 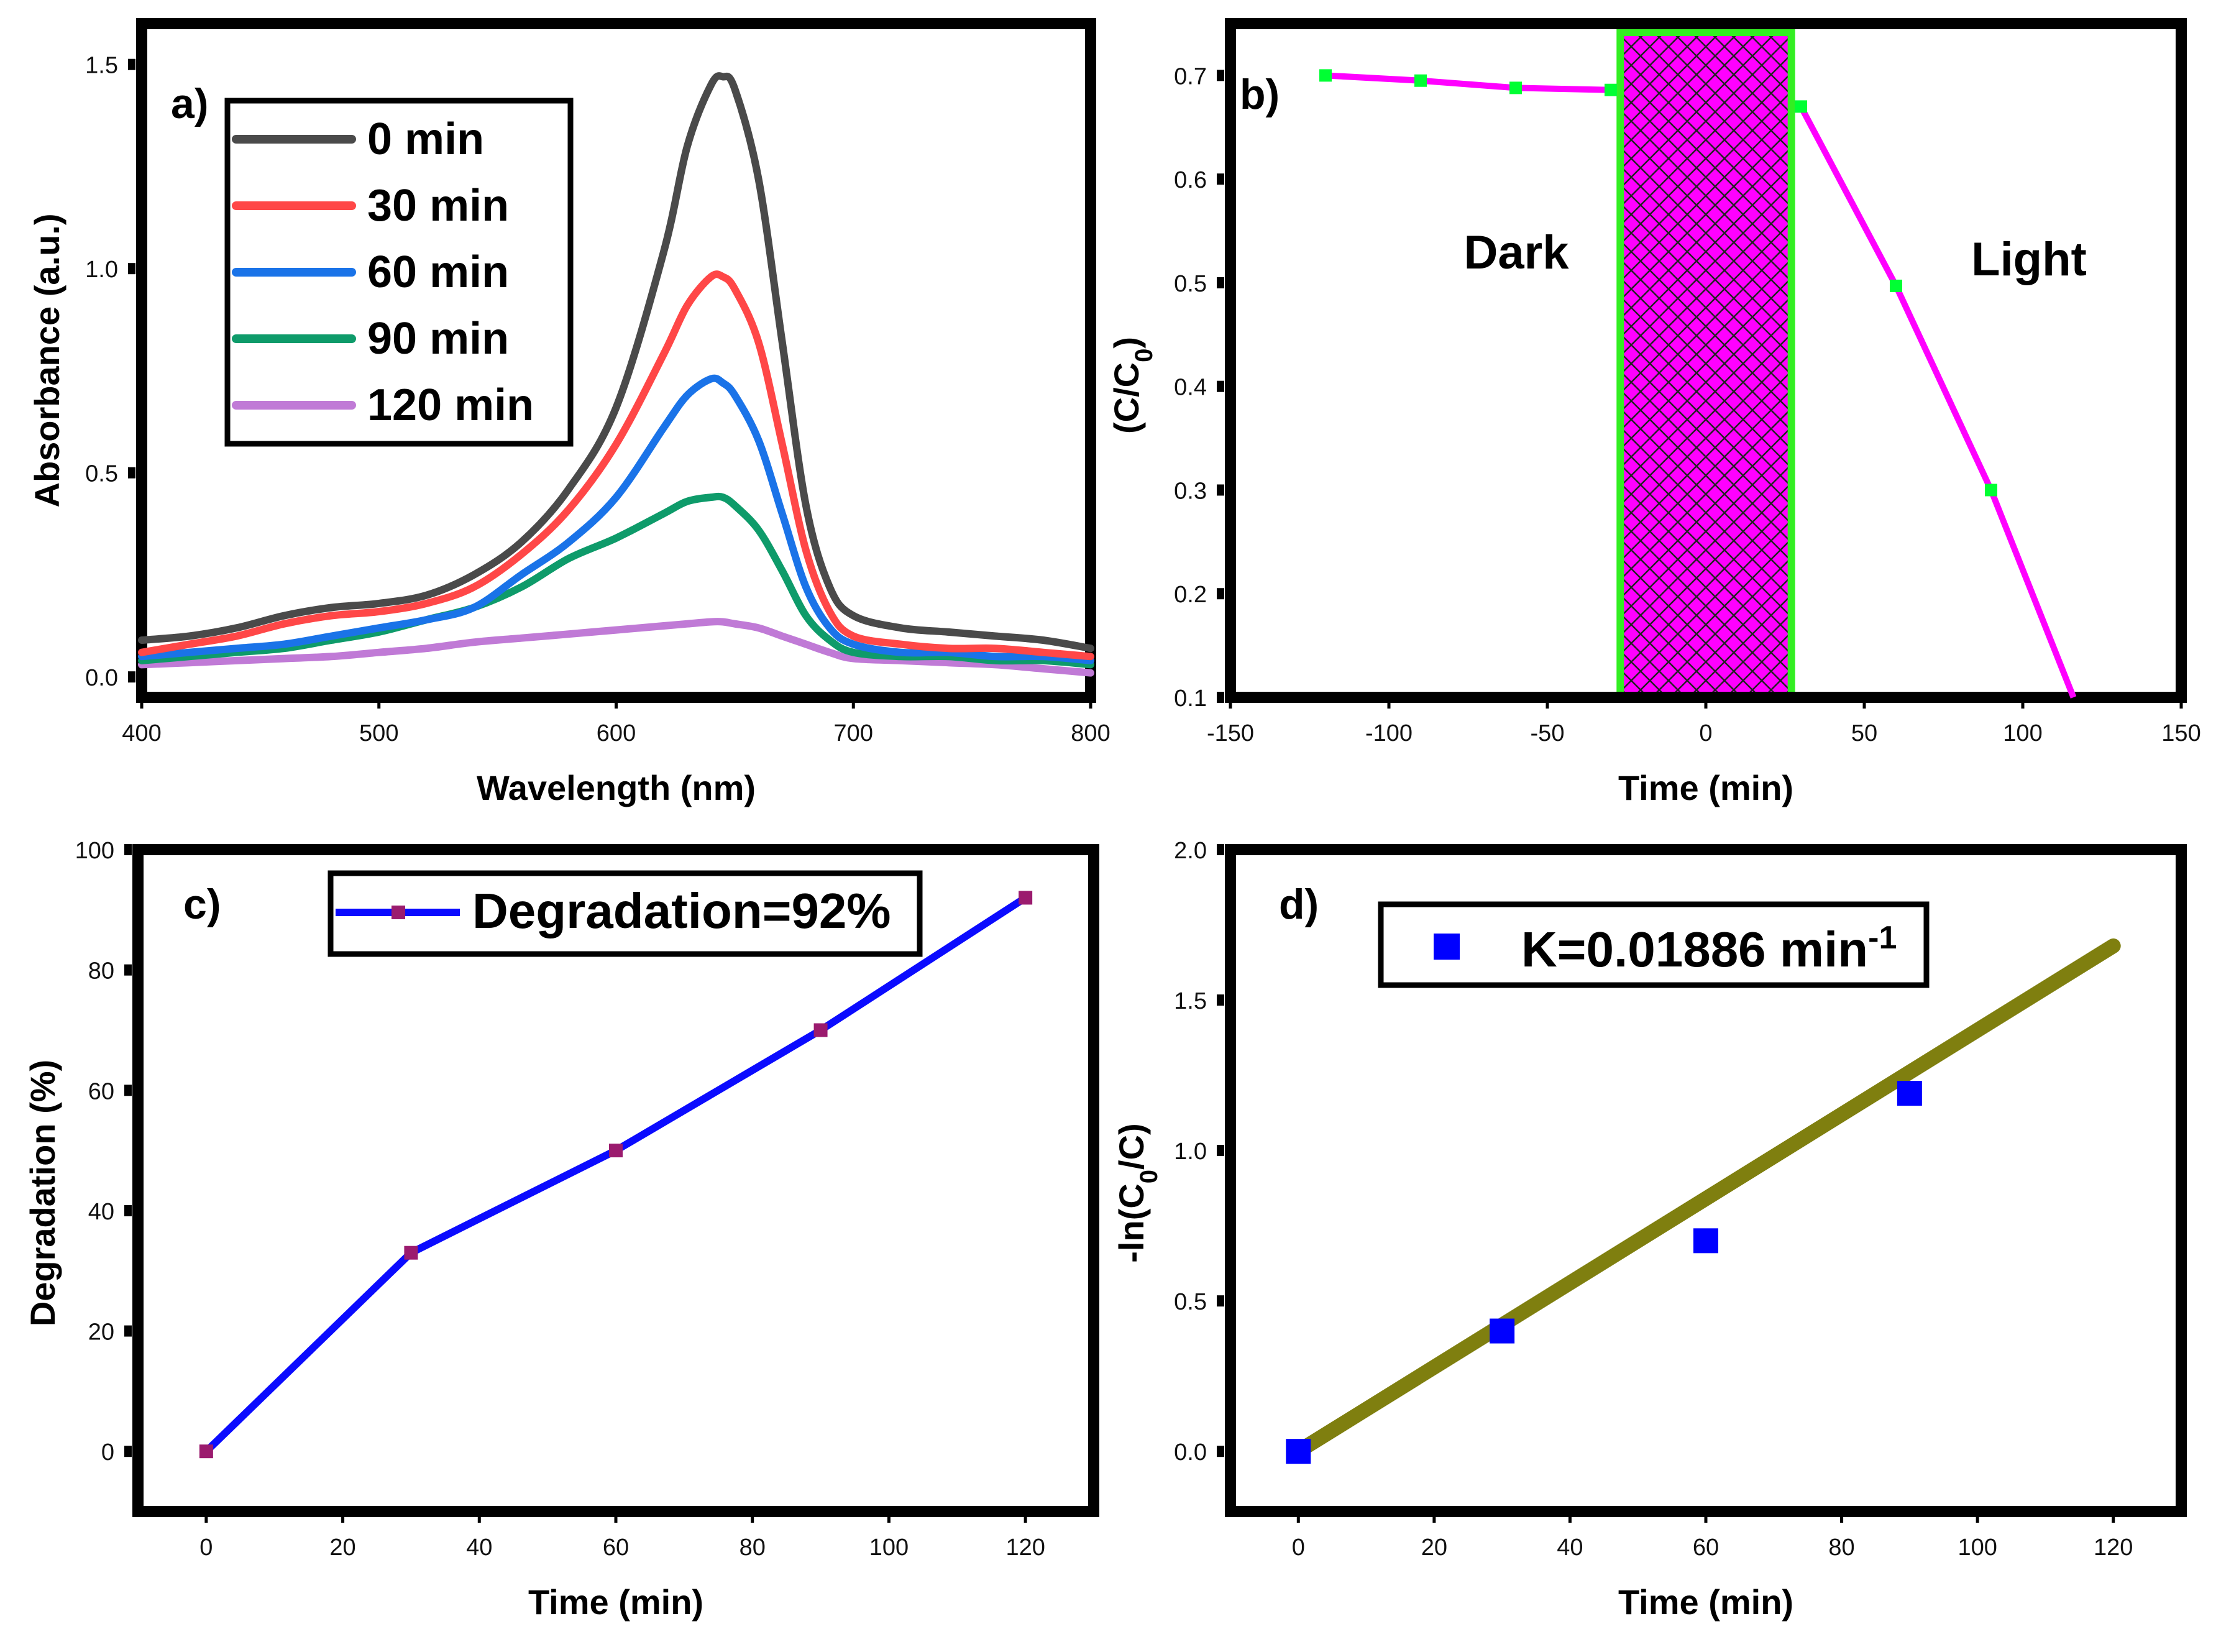 I want to click on series-line-90-min, so click(x=616, y=580).